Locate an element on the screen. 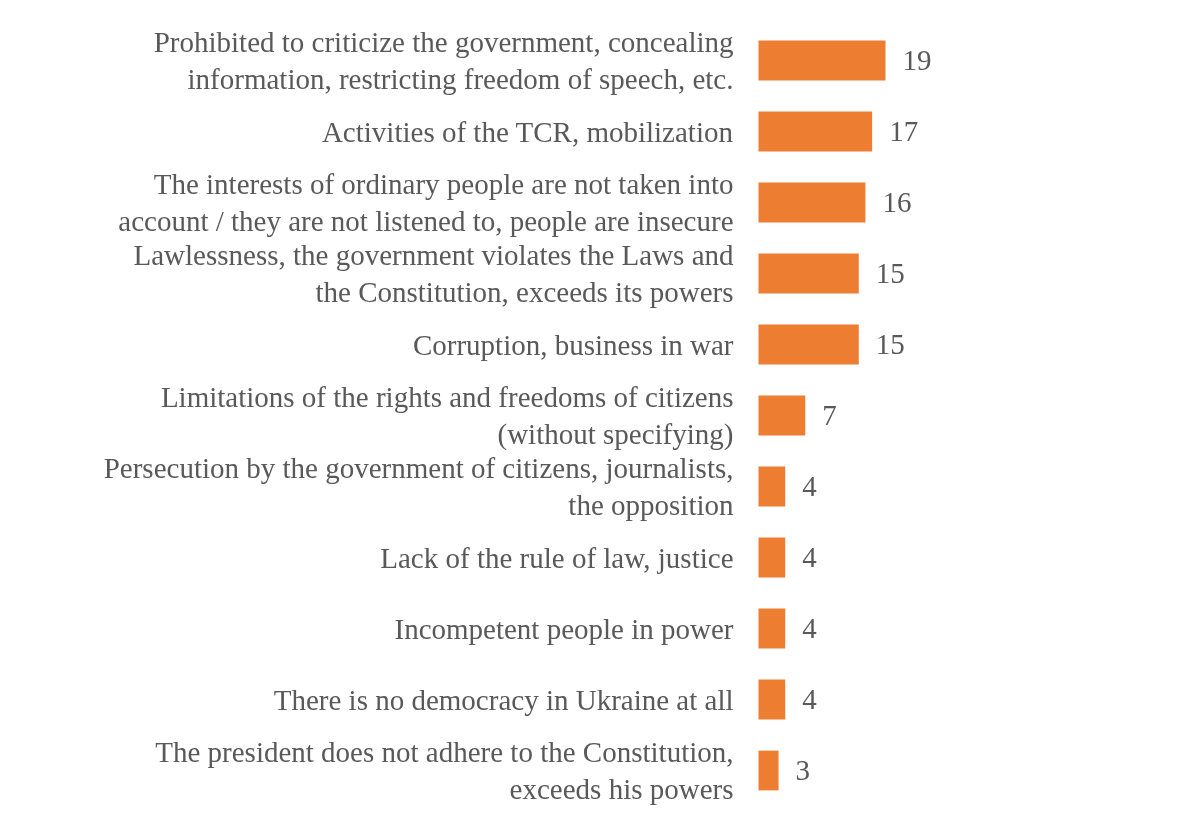 Image resolution: width=1185 pixels, height=837 pixels. data-label: 7 is located at coordinates (829, 415).